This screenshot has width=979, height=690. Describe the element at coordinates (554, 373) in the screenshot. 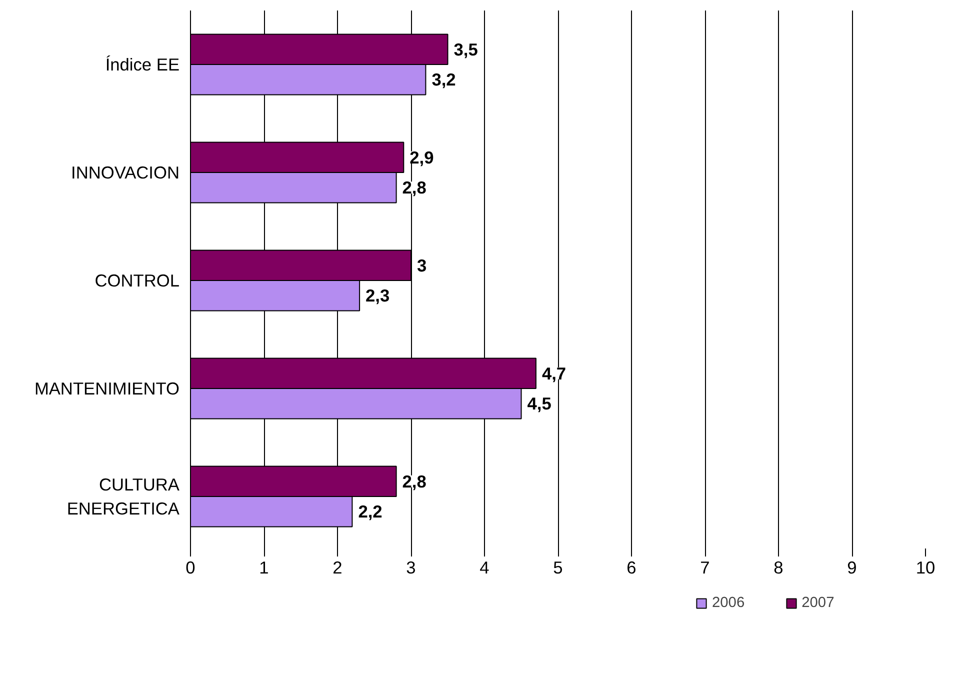

I see `data-label: 4,7` at that location.